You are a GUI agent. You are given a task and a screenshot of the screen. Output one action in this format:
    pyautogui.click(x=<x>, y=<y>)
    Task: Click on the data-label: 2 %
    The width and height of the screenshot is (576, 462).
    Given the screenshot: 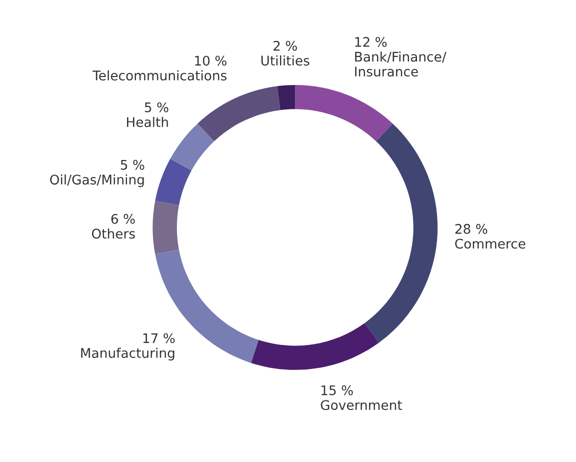 What is the action you would take?
    pyautogui.click(x=285, y=45)
    